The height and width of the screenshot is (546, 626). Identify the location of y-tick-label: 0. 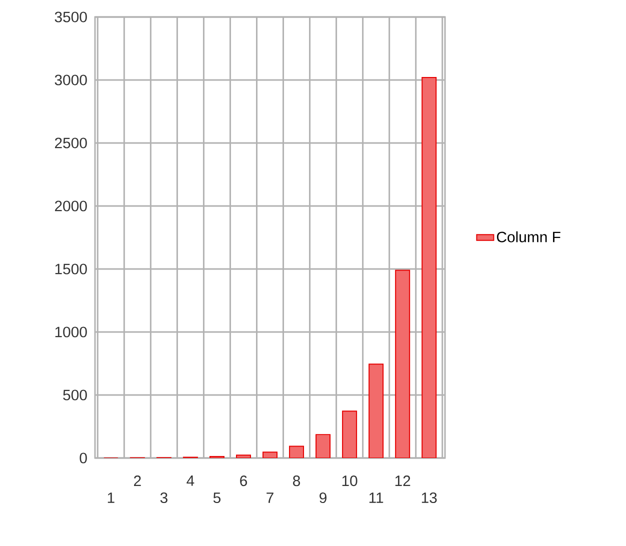
(83, 458).